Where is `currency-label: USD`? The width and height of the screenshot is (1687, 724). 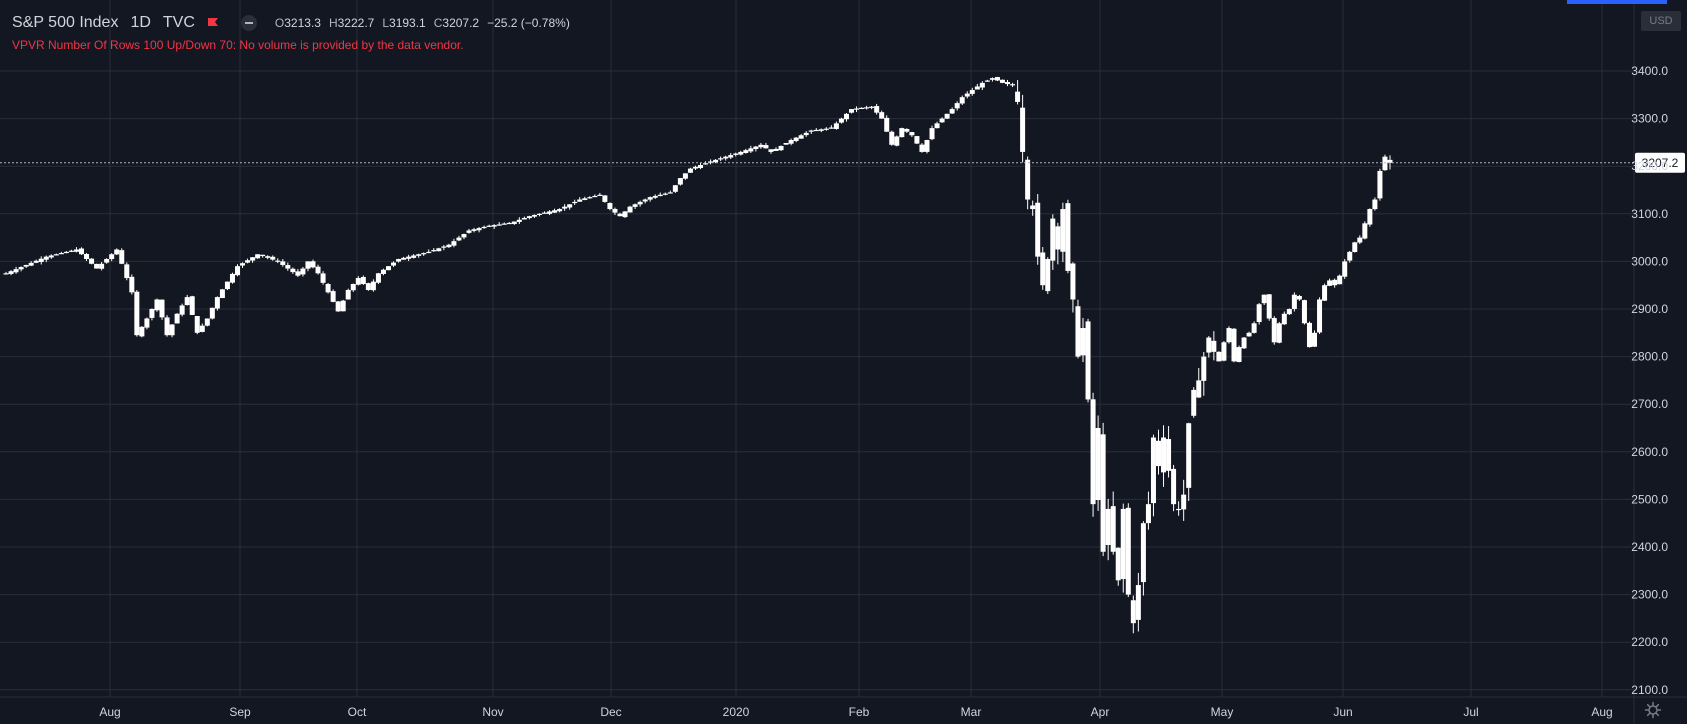 currency-label: USD is located at coordinates (1661, 21).